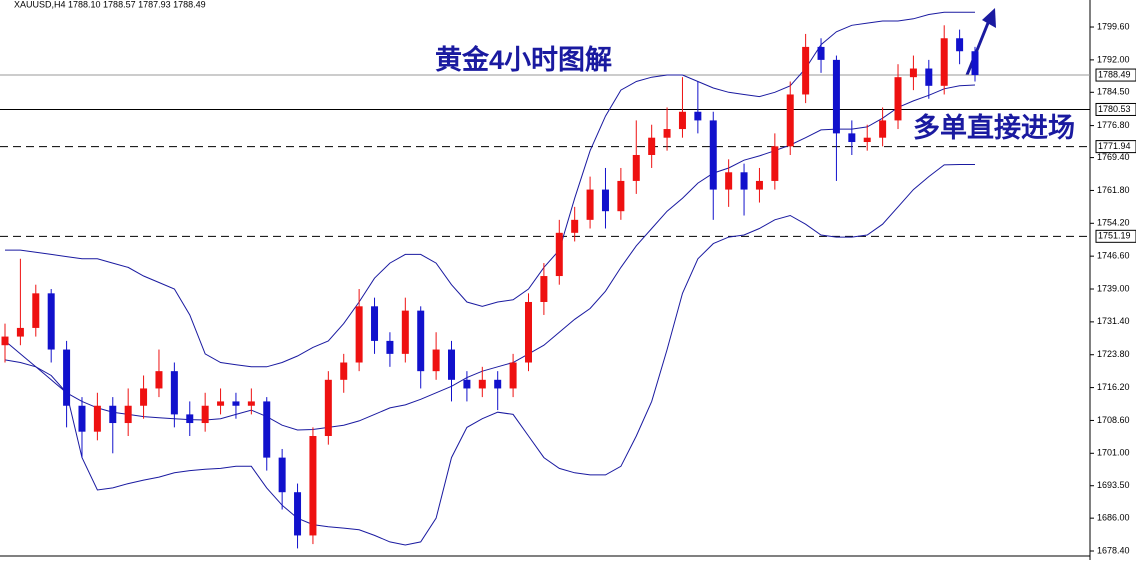 This screenshot has width=1136, height=565. I want to click on level-label: 1751.19, so click(1114, 236).